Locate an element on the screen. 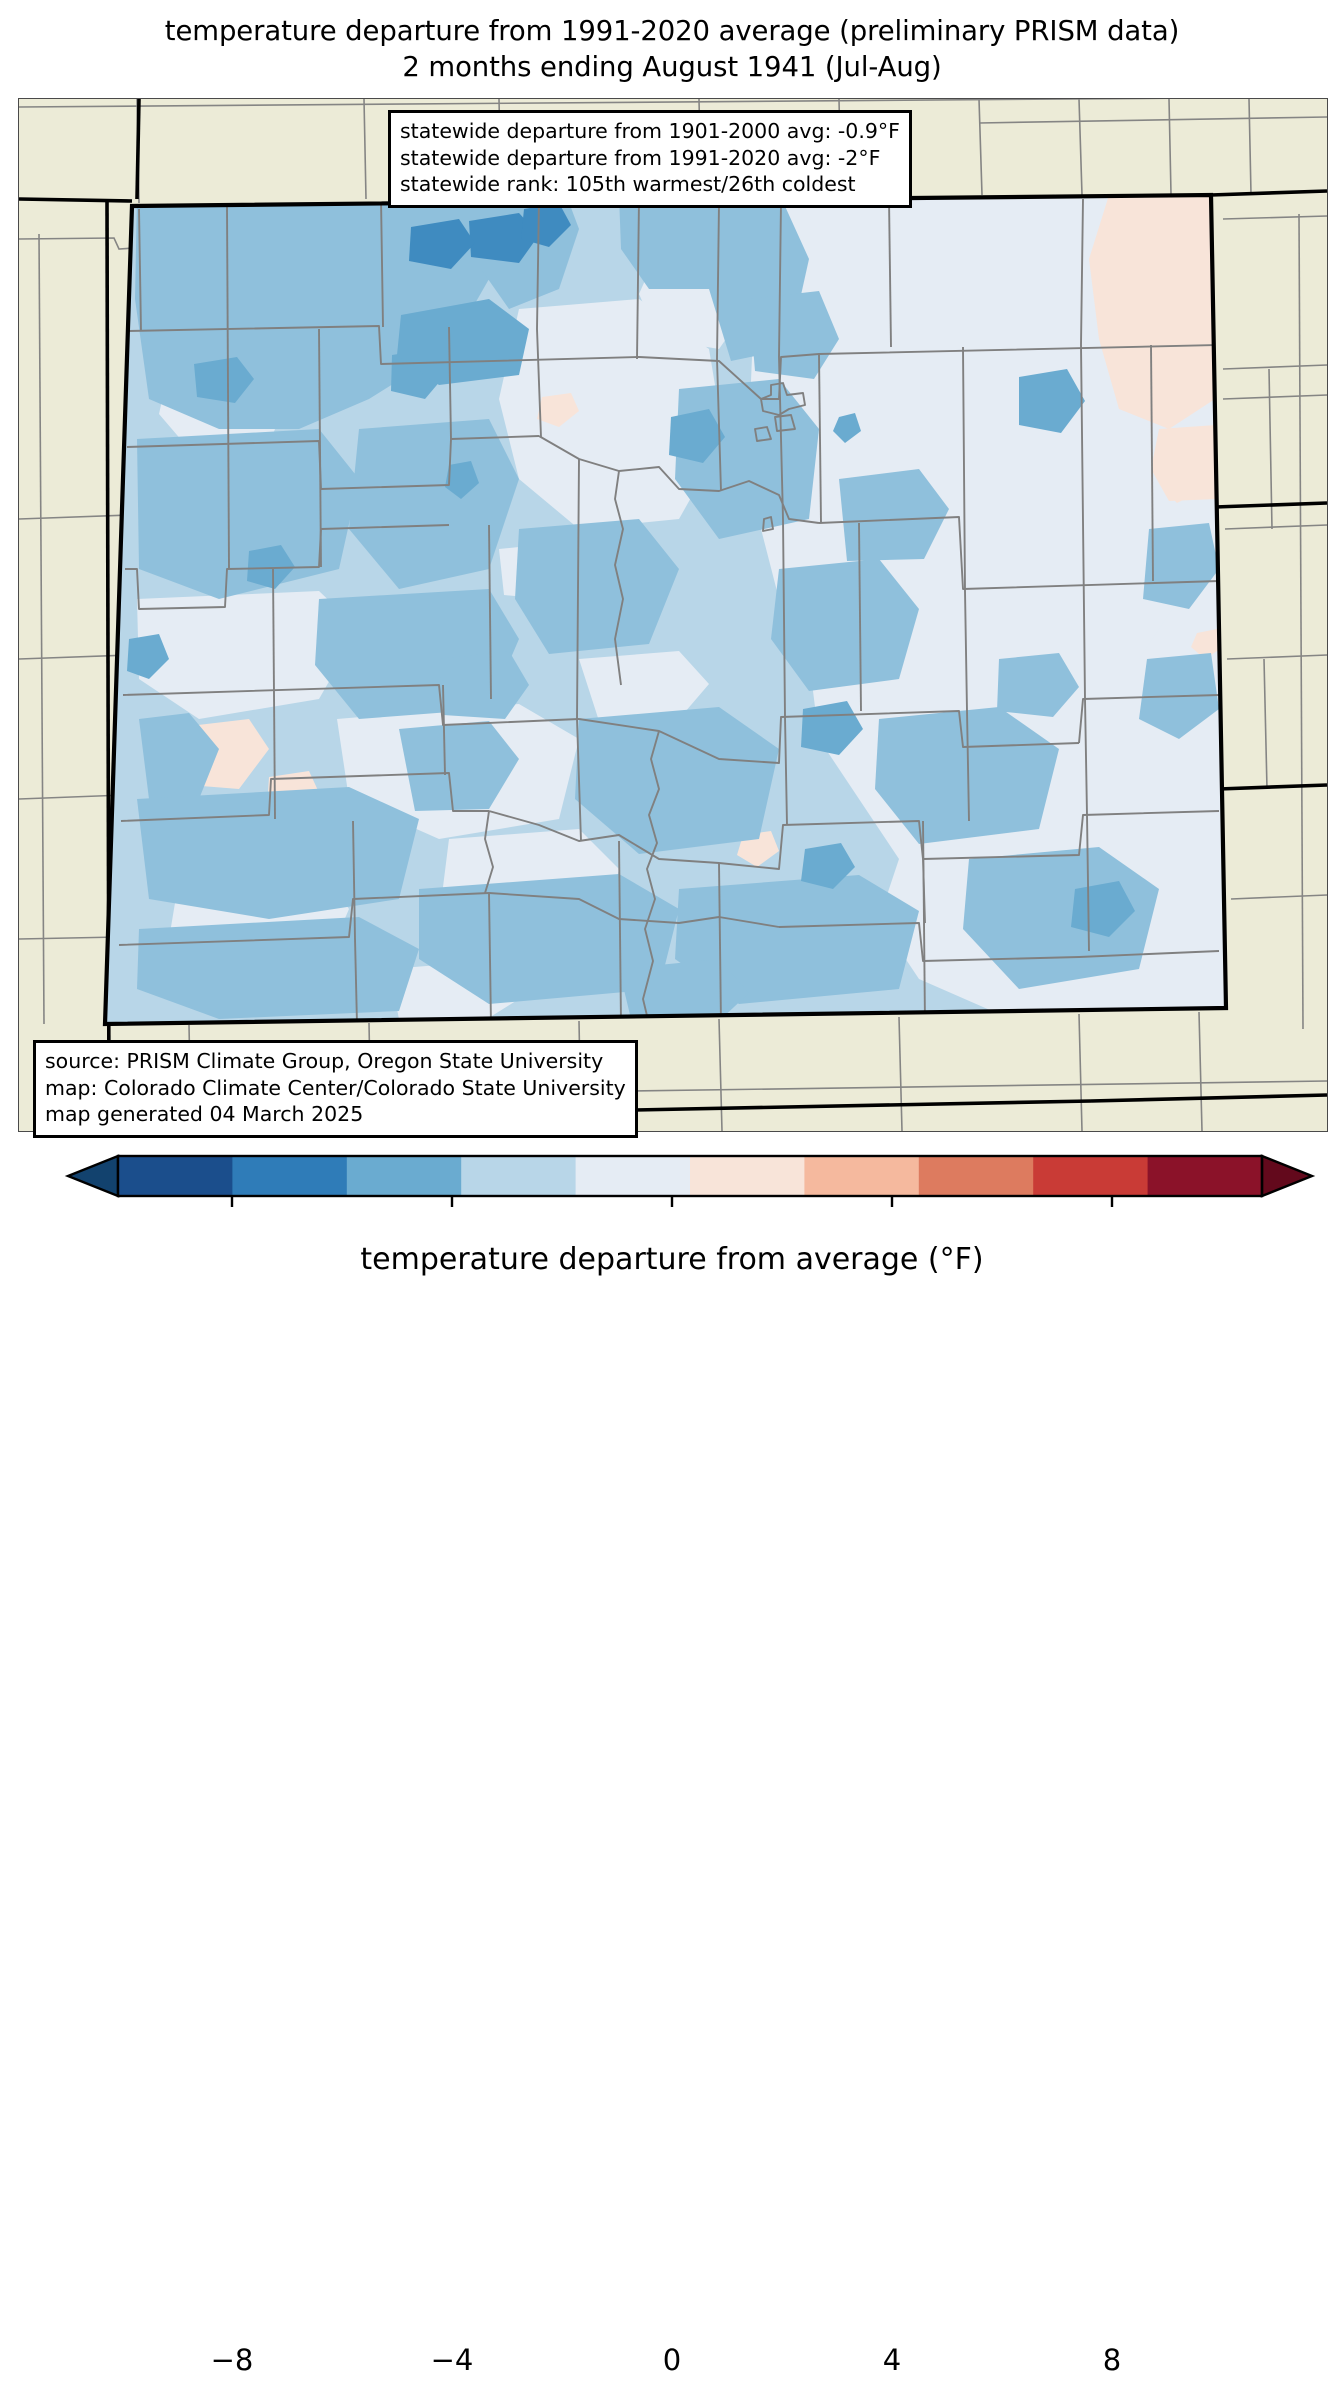 The width and height of the screenshot is (1344, 2389). colorbar-extend-min is located at coordinates (92, 1176).